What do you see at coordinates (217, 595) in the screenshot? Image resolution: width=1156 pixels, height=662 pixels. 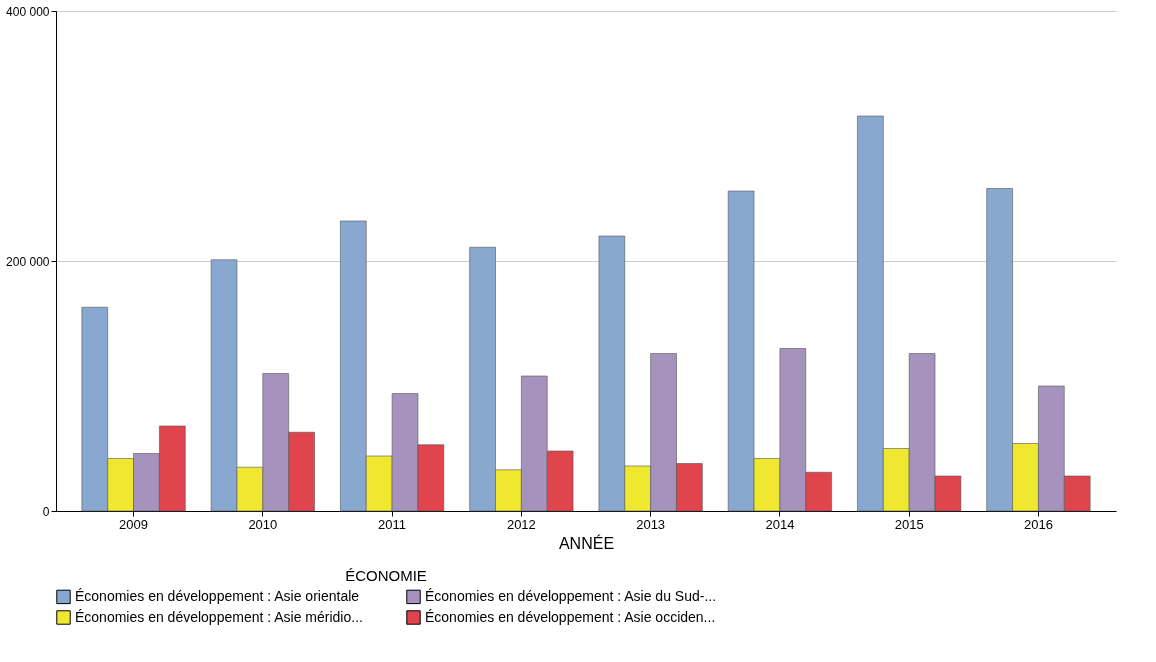 I see `legend-label: Économies en développement : Asie orientale` at bounding box center [217, 595].